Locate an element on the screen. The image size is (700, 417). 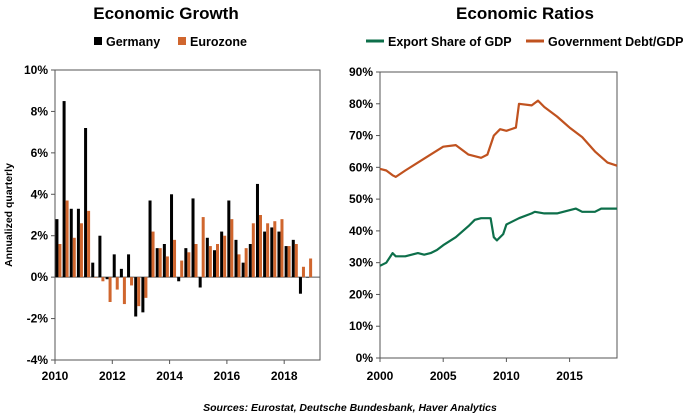
right-y-tick-label: 90% is located at coordinates (361, 72).